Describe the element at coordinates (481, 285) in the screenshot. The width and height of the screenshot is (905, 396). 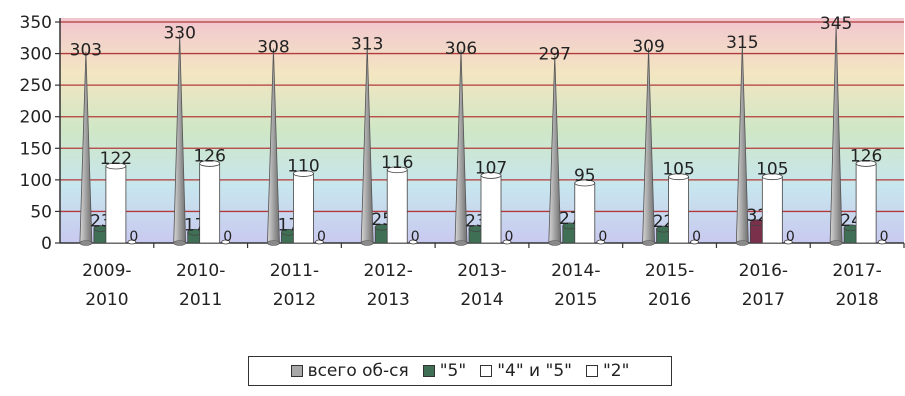
I see `x-tick-label: 2013-2014` at that location.